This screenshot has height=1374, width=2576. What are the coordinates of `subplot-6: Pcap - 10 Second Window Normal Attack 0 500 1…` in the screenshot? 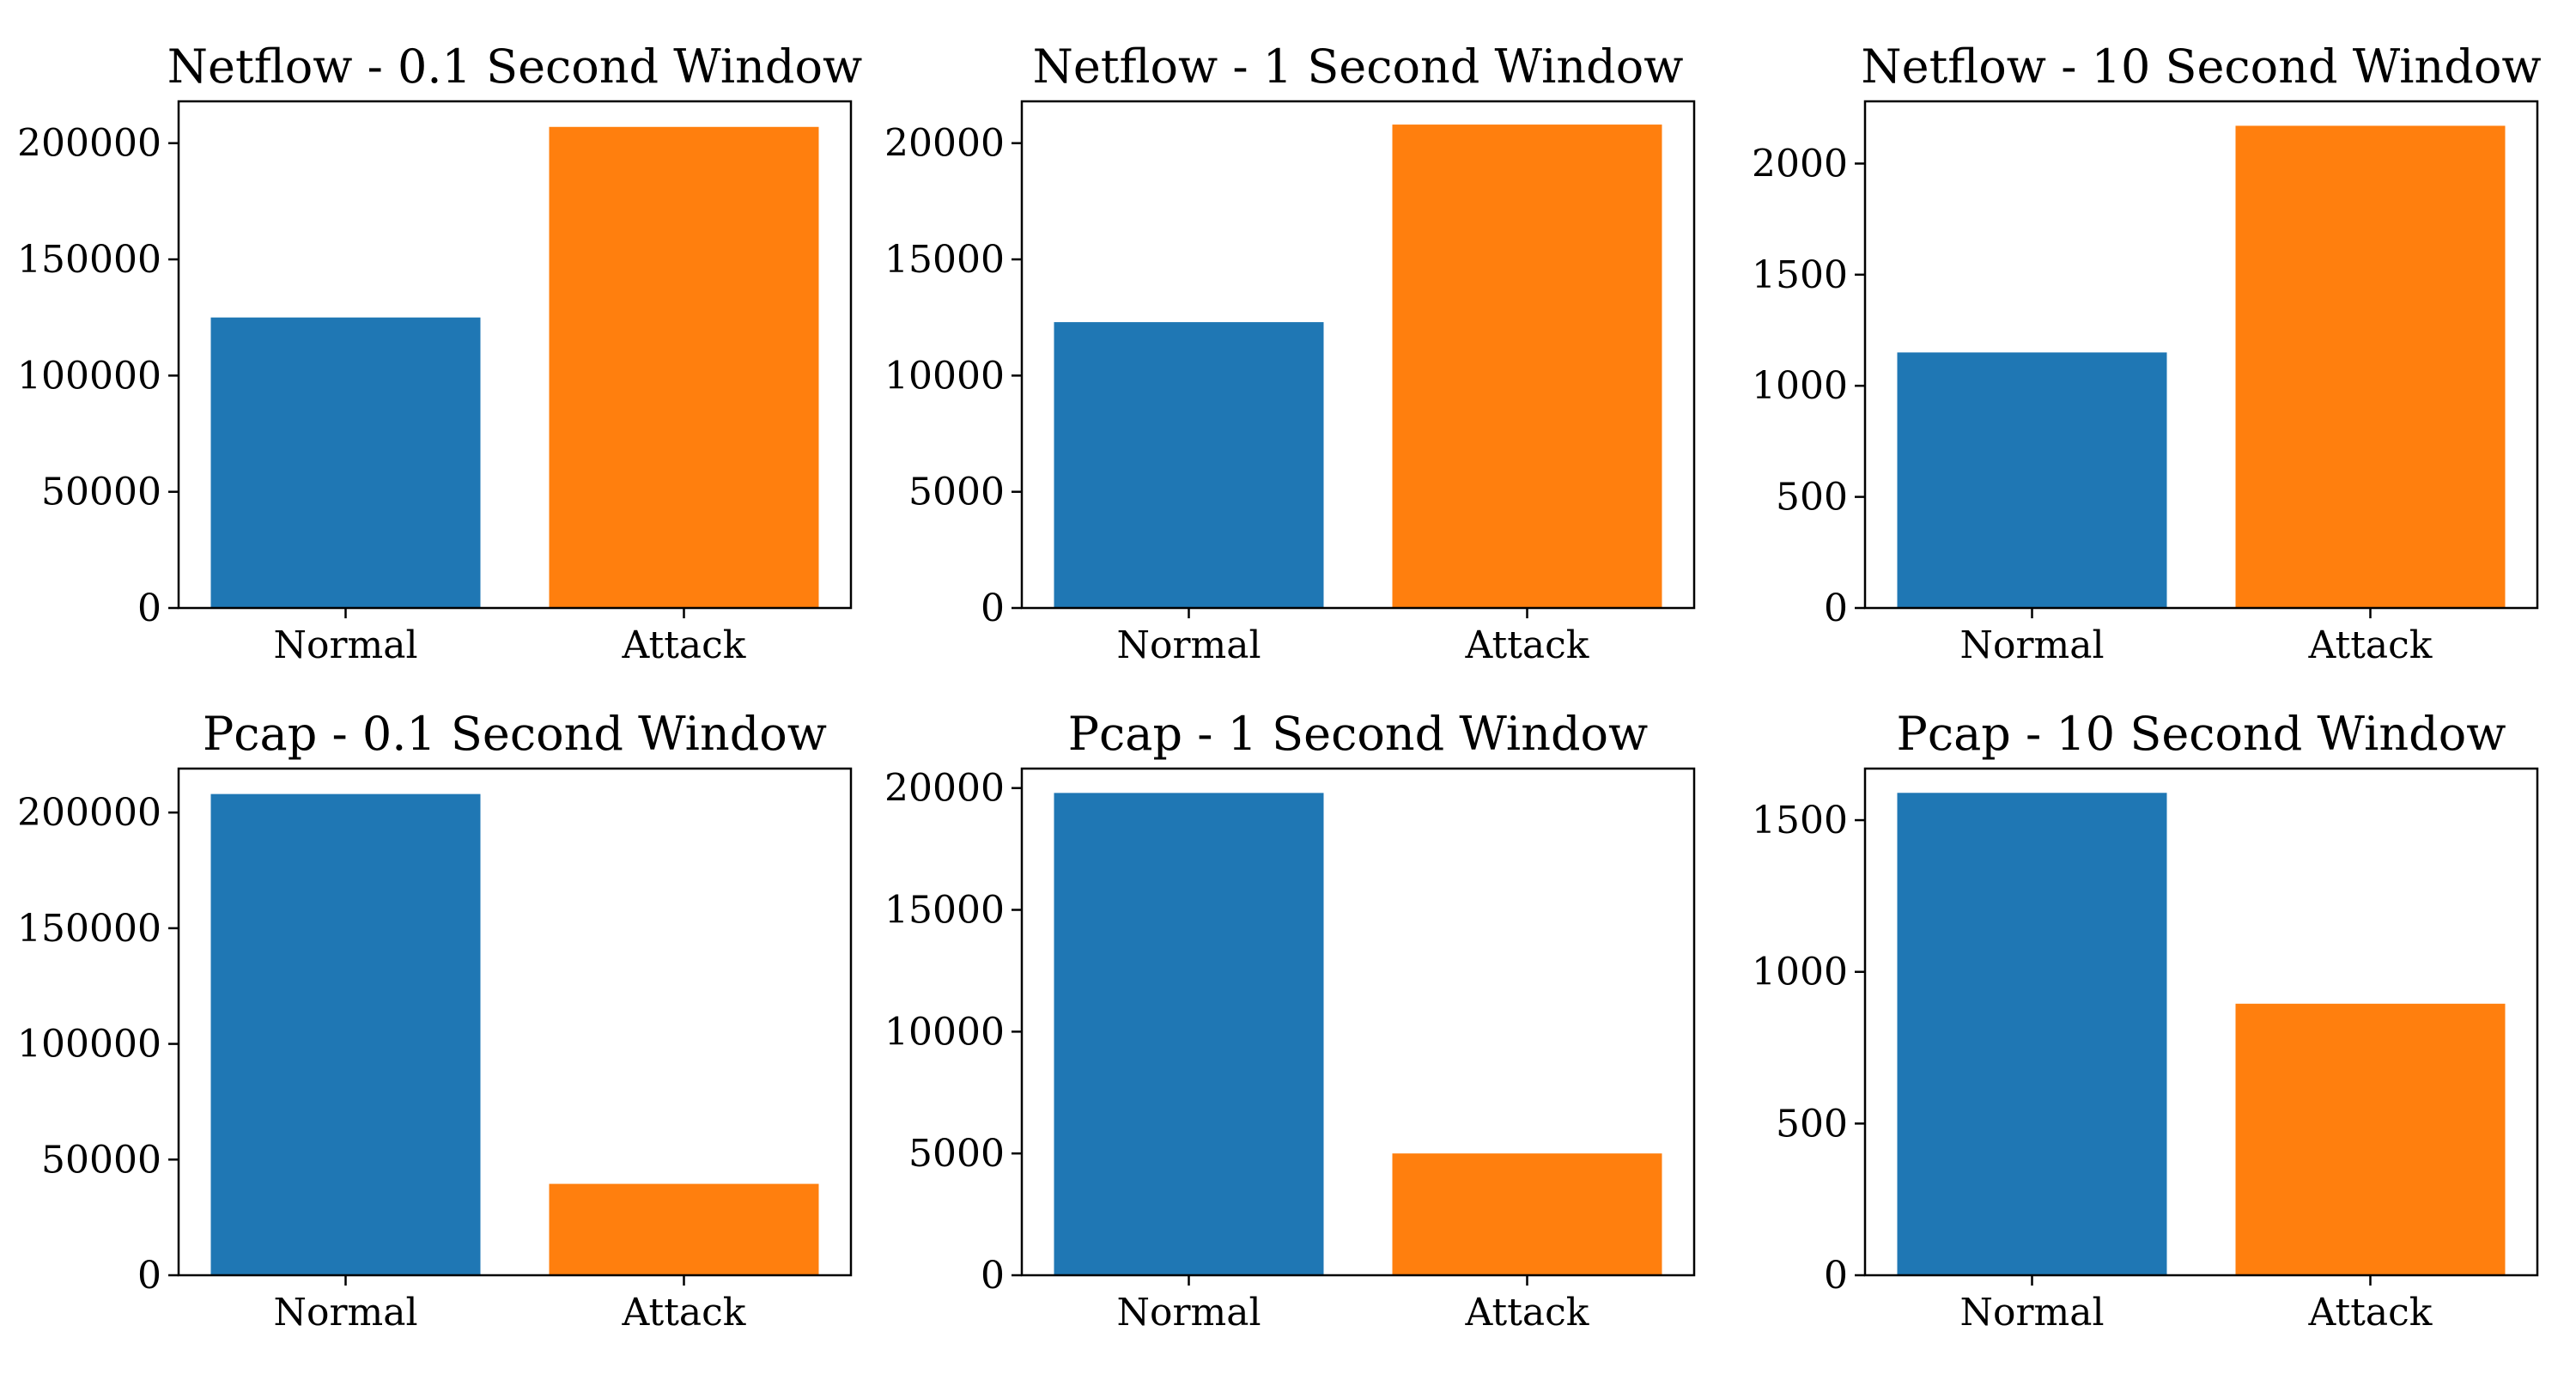 It's located at (2145, 1020).